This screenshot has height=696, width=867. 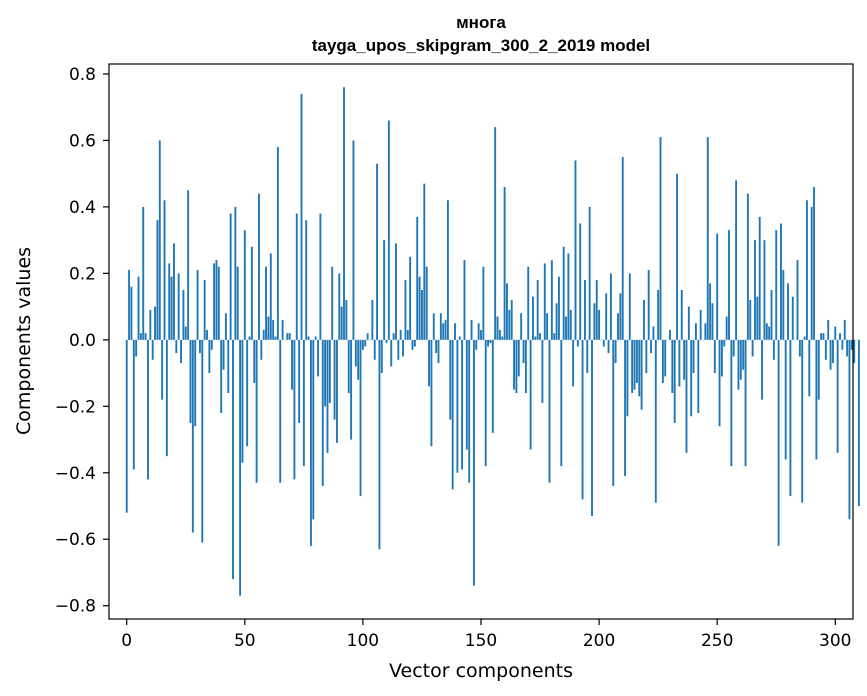 What do you see at coordinates (717, 641) in the screenshot?
I see `x-tick-label: 250` at bounding box center [717, 641].